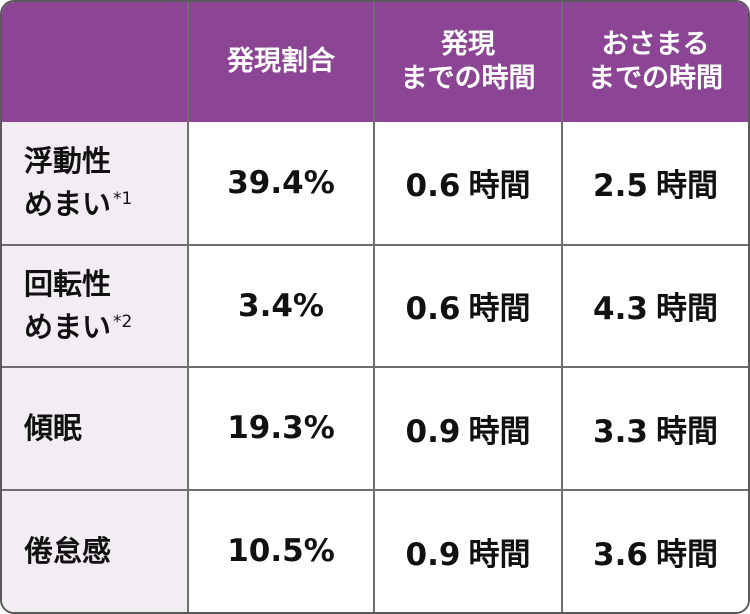 Image resolution: width=750 pixels, height=614 pixels. What do you see at coordinates (95, 184) in the screenshot?
I see `row-label-floating-dizziness: 浮動性 めまい *1` at bounding box center [95, 184].